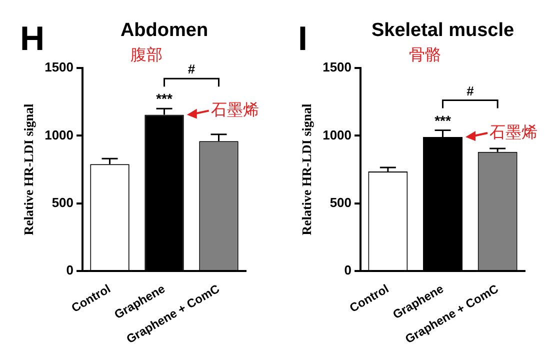  Describe the element at coordinates (303, 39) in the screenshot. I see `text: I` at that location.